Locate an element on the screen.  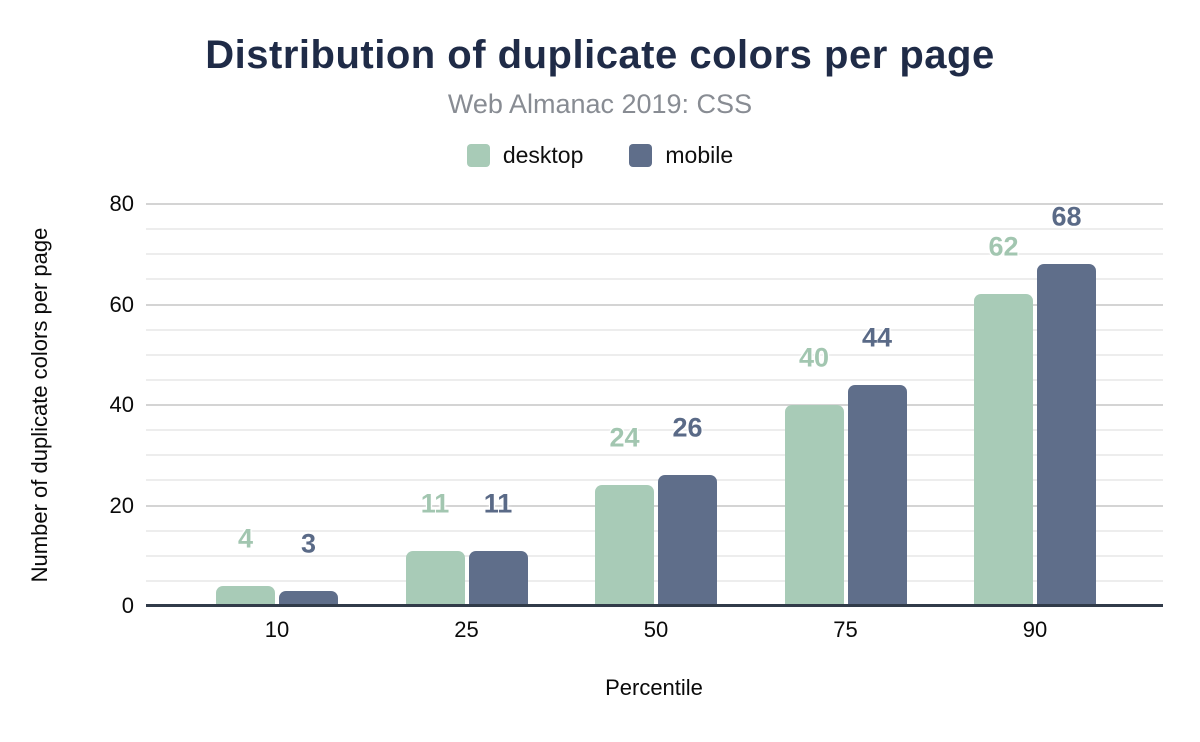
bar-value-mobile-p75: 44 is located at coordinates (877, 337).